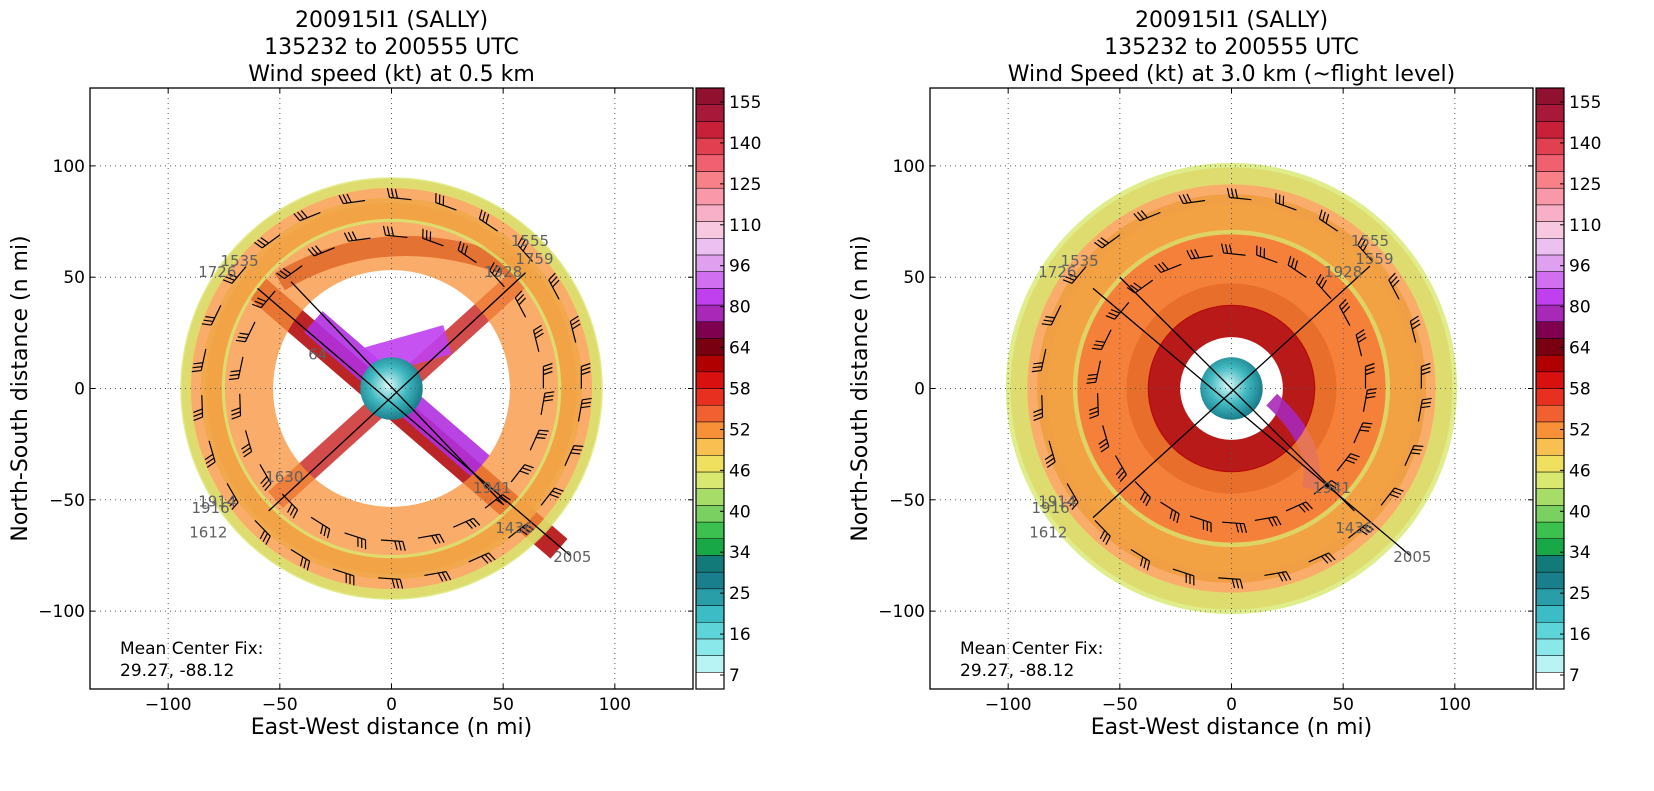 The height and width of the screenshot is (791, 1654). Describe the element at coordinates (740, 553) in the screenshot. I see `colorbar-label-34: 34` at that location.